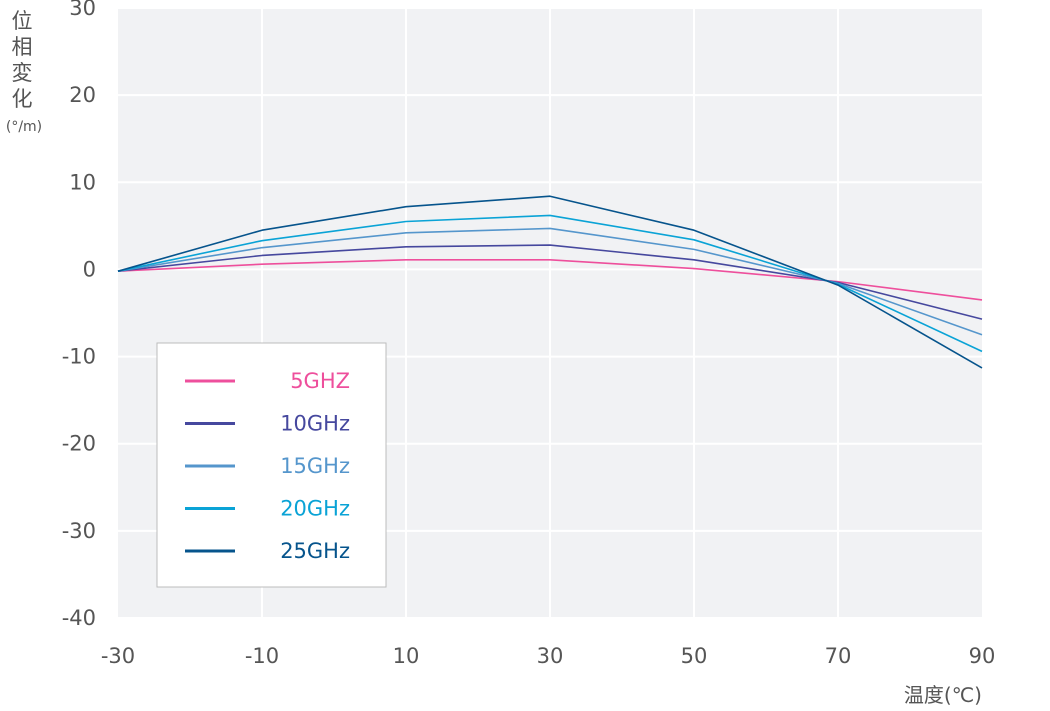 Image resolution: width=1050 pixels, height=711 pixels. Describe the element at coordinates (82, 10) in the screenshot. I see `y-tick-label: 30` at that location.